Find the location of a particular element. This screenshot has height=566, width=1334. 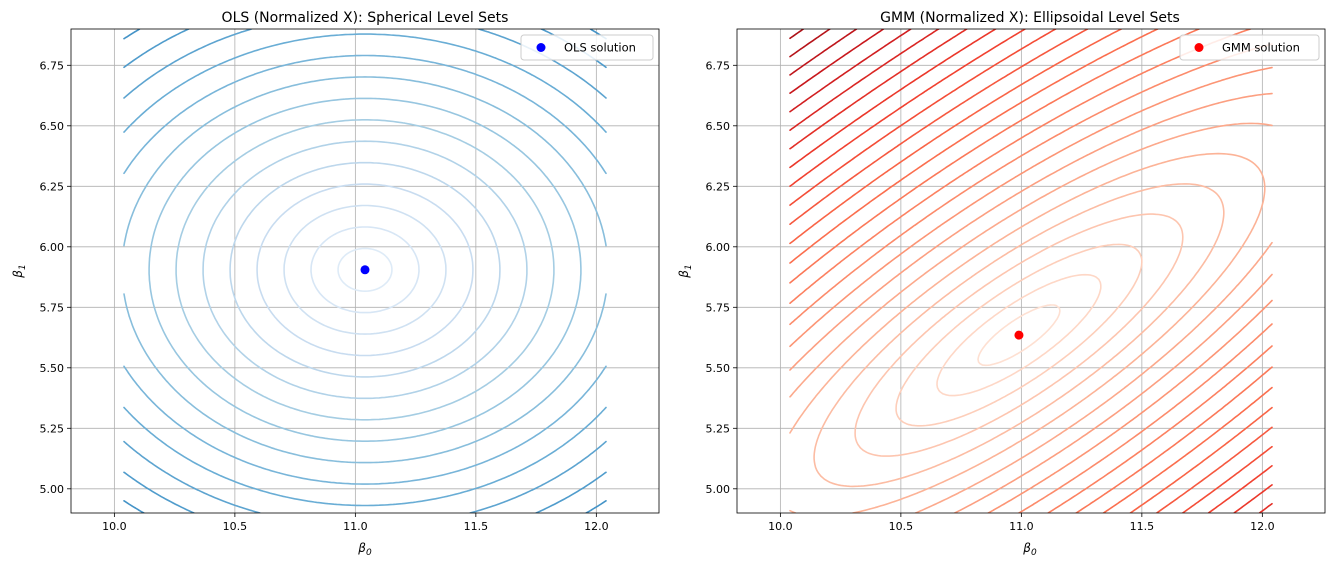

ols-ytick-label: 5.75 is located at coordinates (52, 307).